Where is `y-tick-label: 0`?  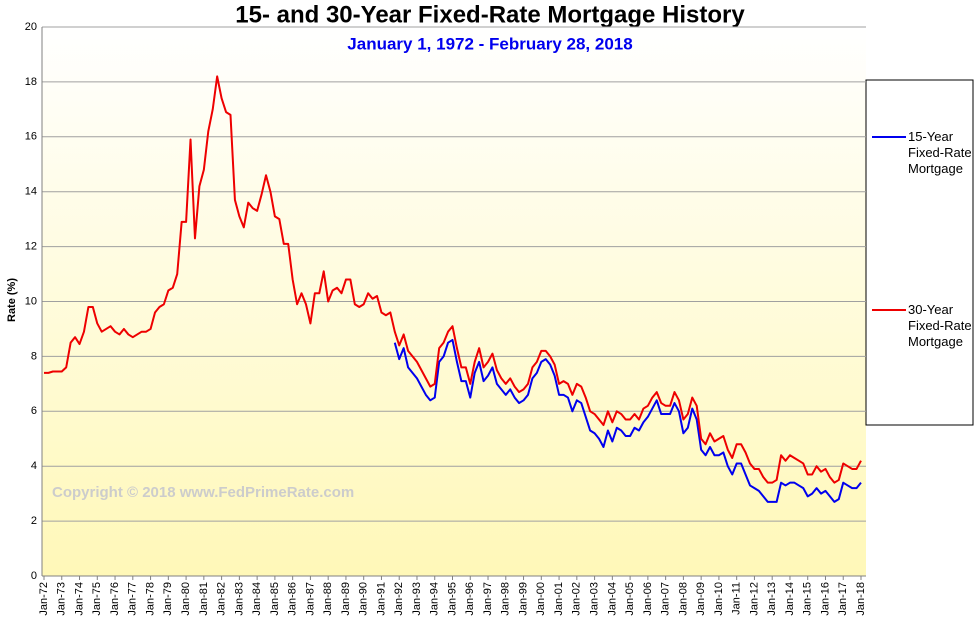
y-tick-label: 0 is located at coordinates (34, 576).